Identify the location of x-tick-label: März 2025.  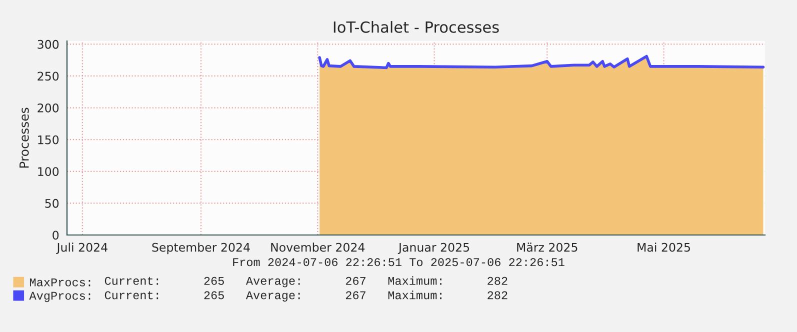
(547, 247).